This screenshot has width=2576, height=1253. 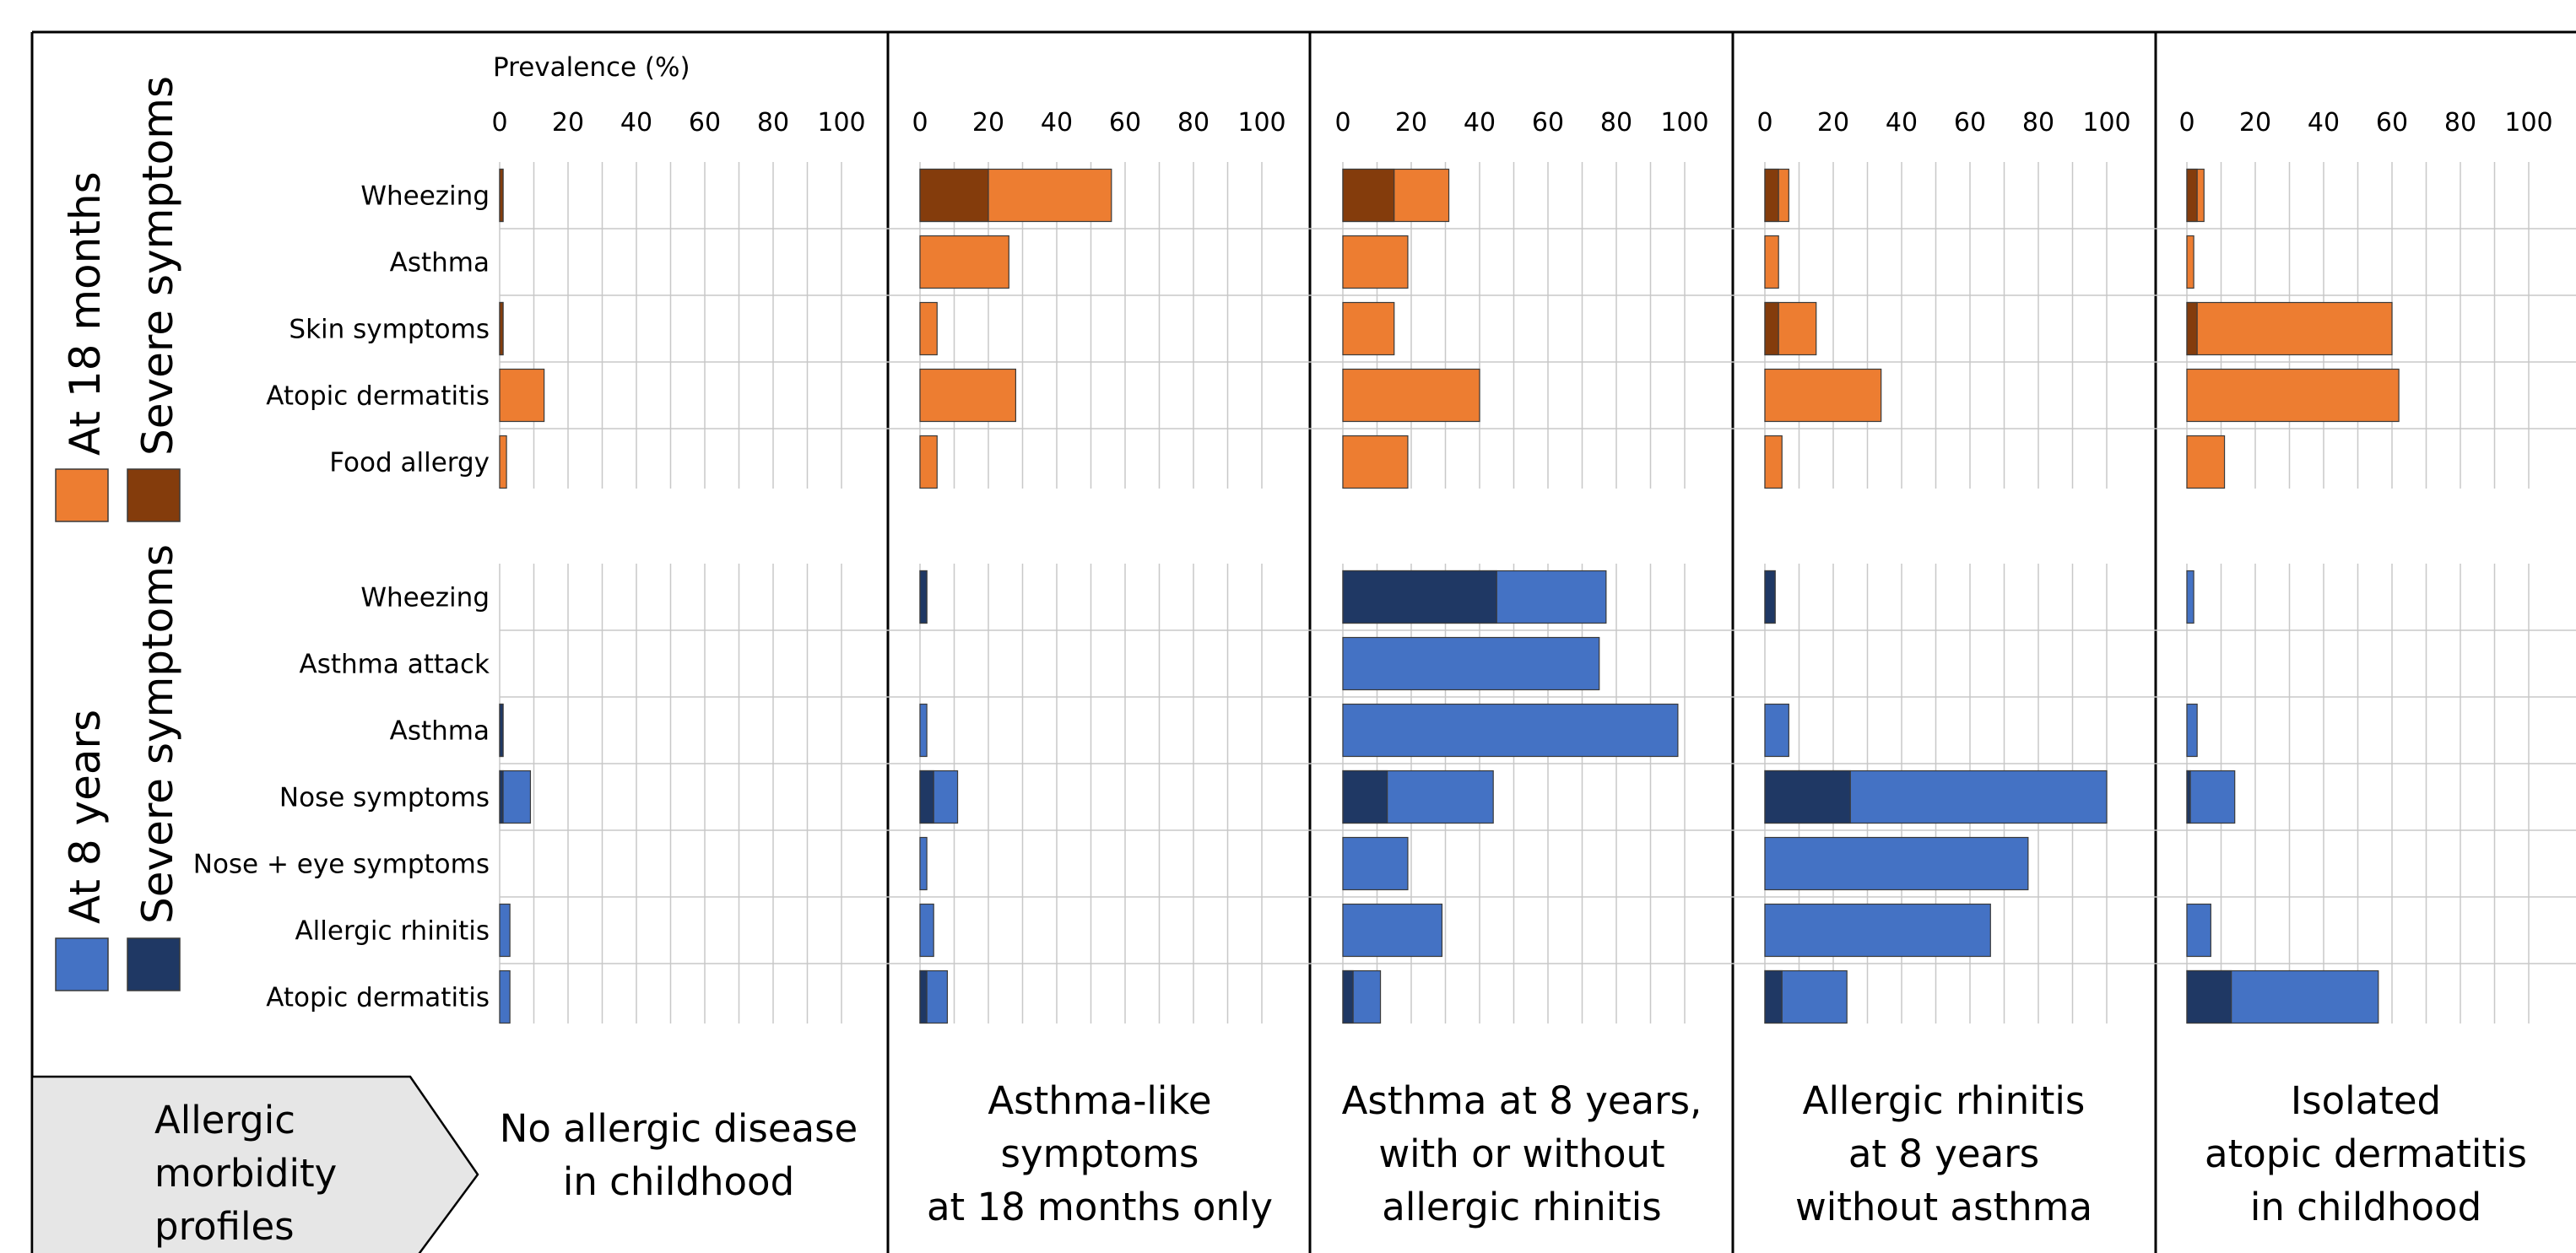 What do you see at coordinates (2528, 123) in the screenshot?
I see `tick-label-panel5-100: 100` at bounding box center [2528, 123].